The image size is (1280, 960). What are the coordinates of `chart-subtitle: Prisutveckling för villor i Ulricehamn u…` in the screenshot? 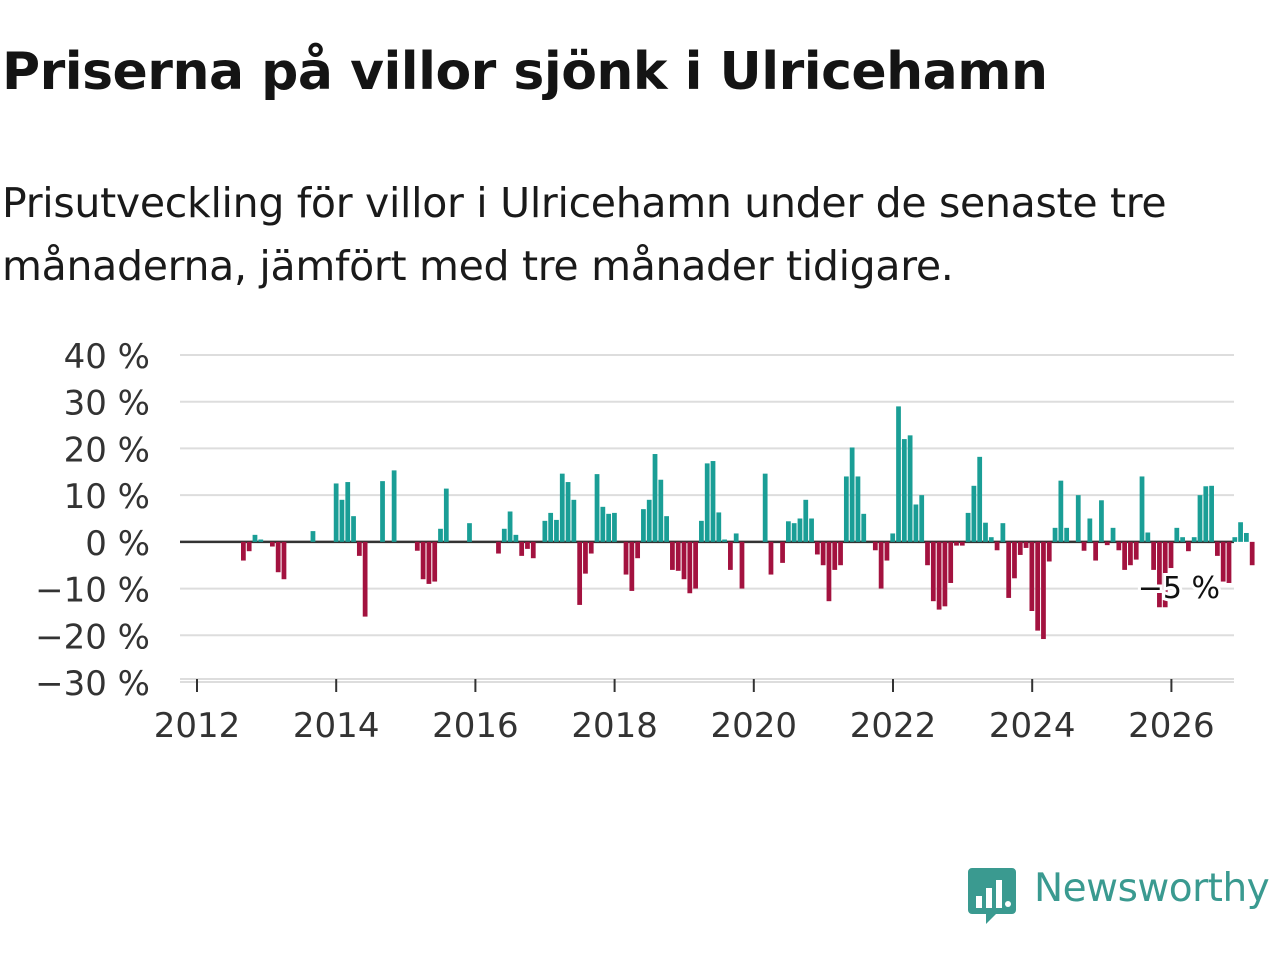 It's located at (584, 234).